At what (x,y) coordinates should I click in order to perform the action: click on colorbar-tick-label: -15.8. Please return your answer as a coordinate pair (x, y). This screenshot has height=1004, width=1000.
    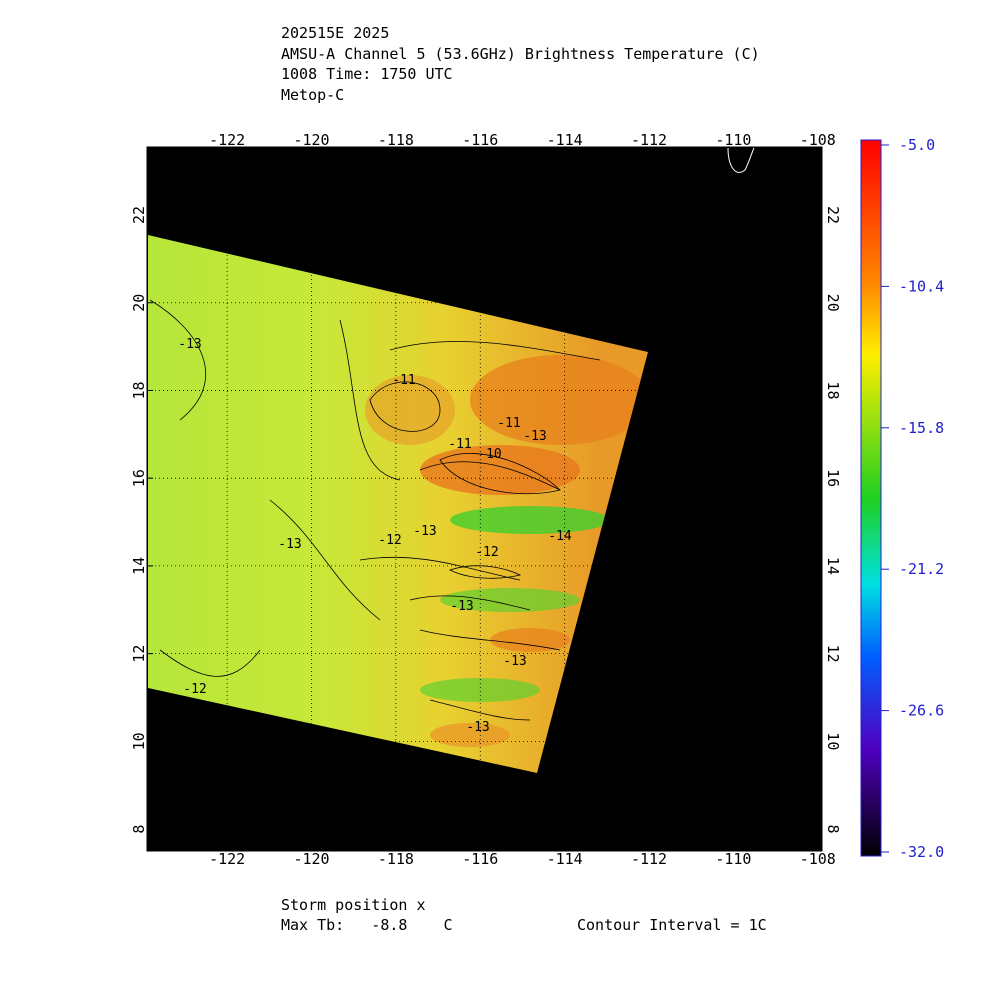
    Looking at the image, I should click on (921, 428).